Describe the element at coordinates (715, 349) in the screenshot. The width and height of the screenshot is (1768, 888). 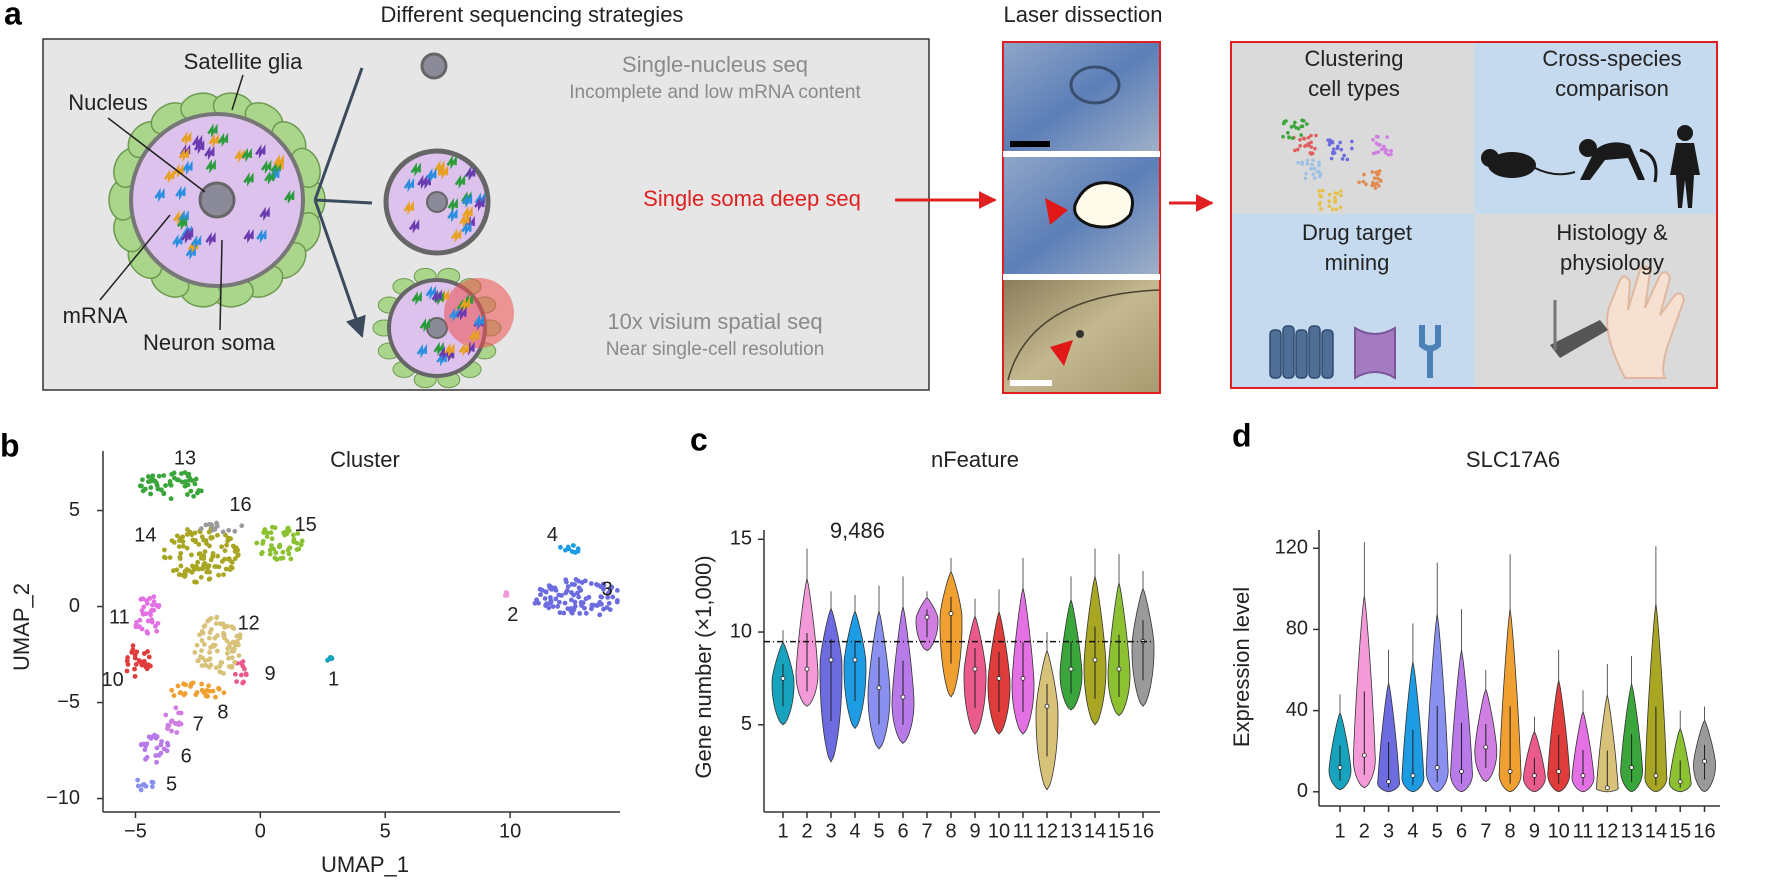
I see `strategy-note: Near single-cell resolution` at that location.